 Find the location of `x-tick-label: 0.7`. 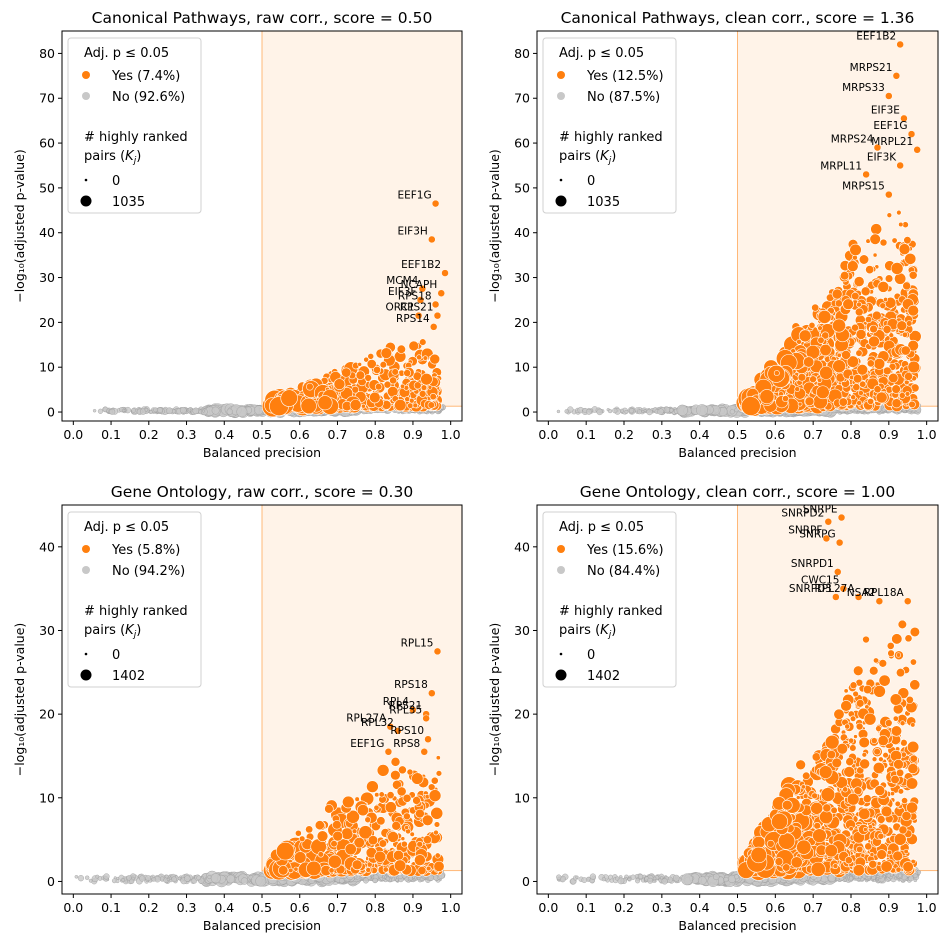

x-tick-label: 0.7 is located at coordinates (338, 434).